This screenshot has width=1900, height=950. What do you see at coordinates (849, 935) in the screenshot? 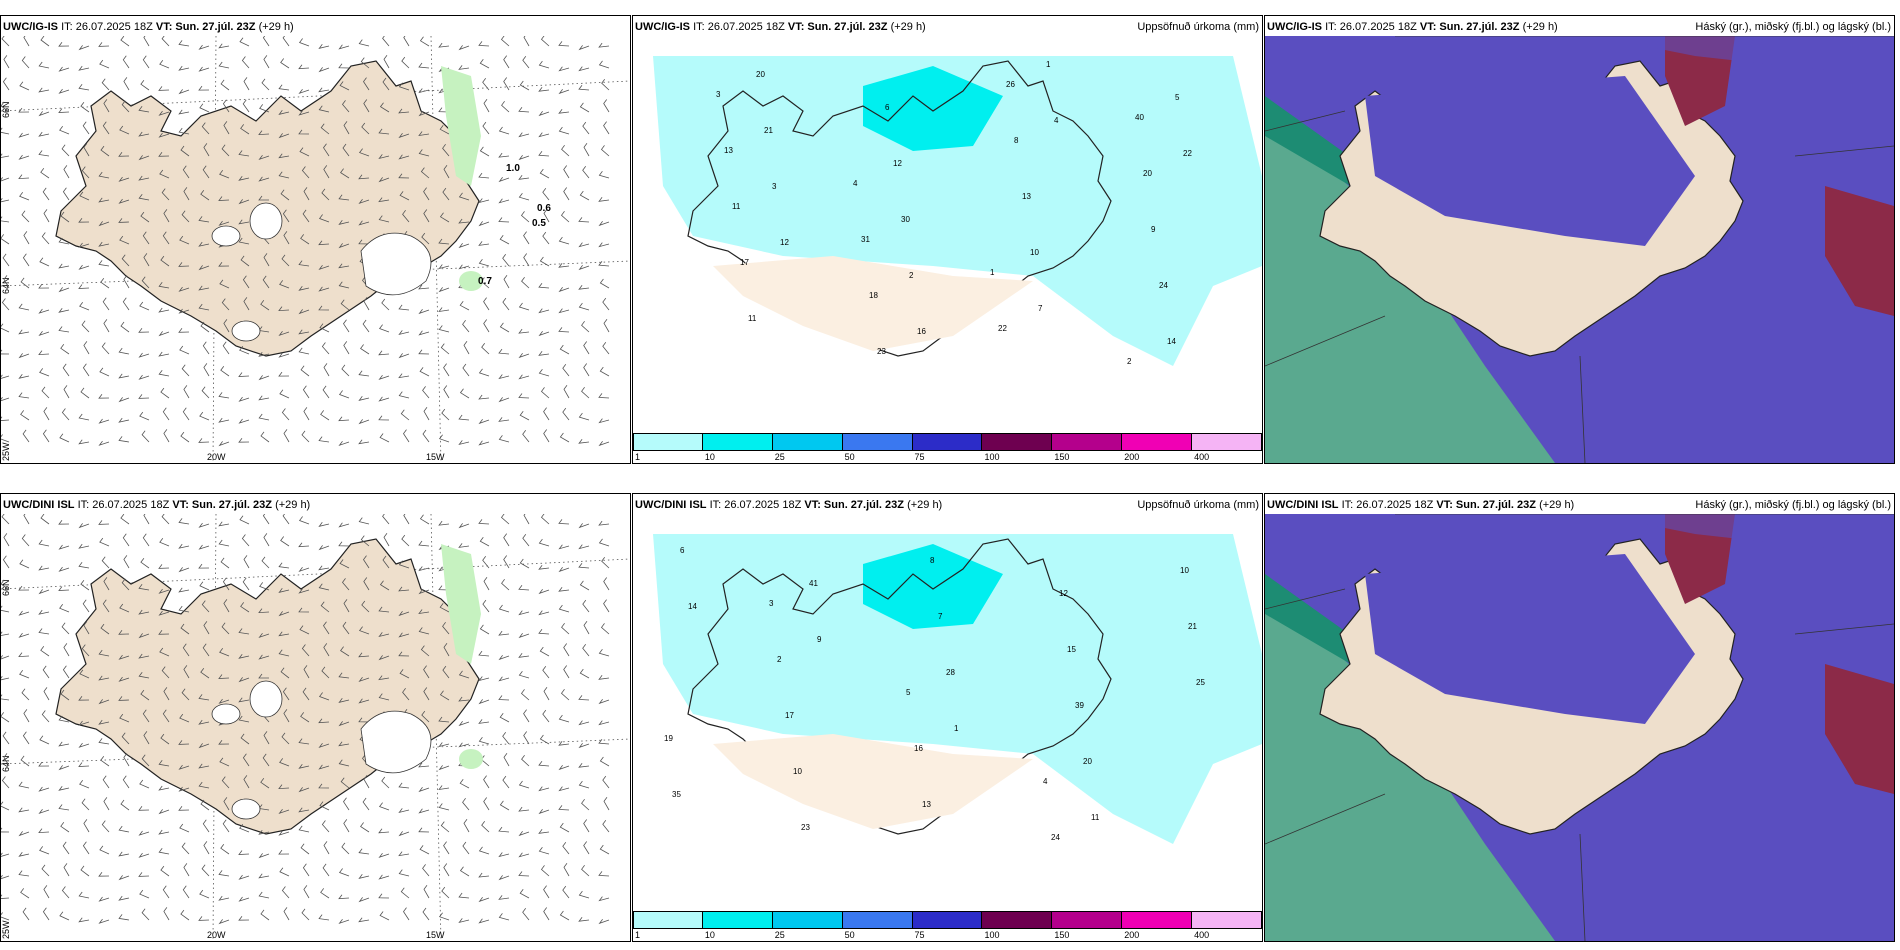
I see `colorbar-tick-label: 50` at bounding box center [849, 935].